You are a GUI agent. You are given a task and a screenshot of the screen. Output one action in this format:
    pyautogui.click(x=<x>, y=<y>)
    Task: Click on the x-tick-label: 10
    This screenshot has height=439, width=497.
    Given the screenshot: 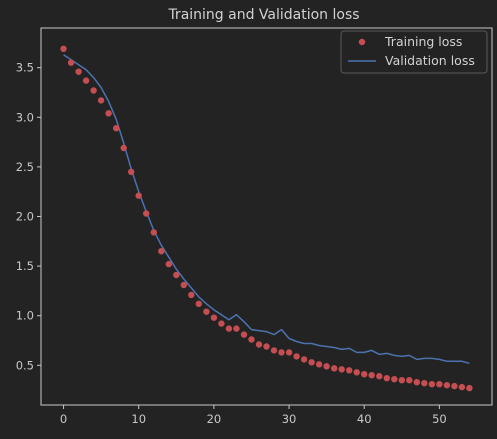 What is the action you would take?
    pyautogui.click(x=138, y=419)
    